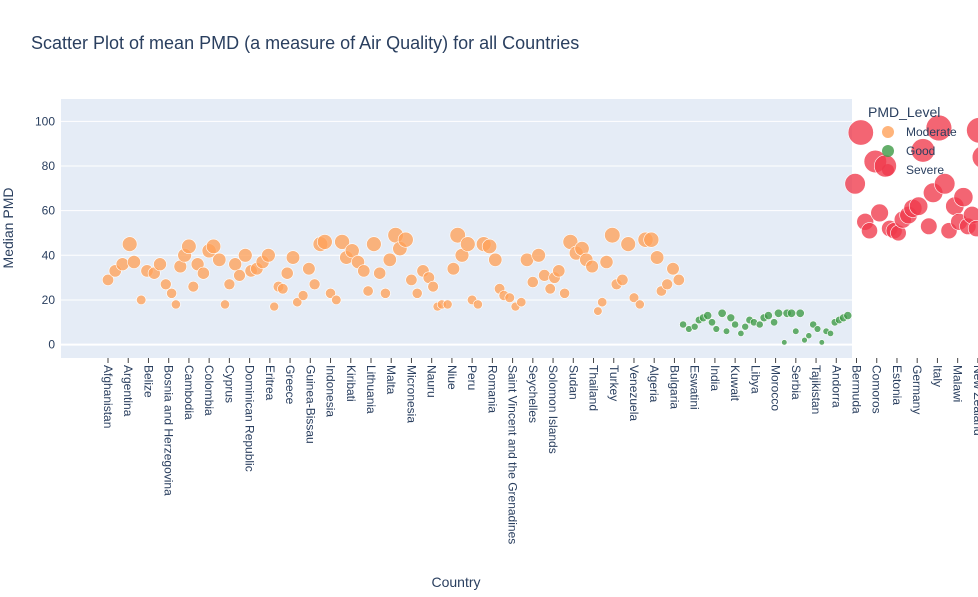 Image resolution: width=978 pixels, height=597 pixels. What do you see at coordinates (776, 388) in the screenshot?
I see `x-tick-label: Morocco` at bounding box center [776, 388].